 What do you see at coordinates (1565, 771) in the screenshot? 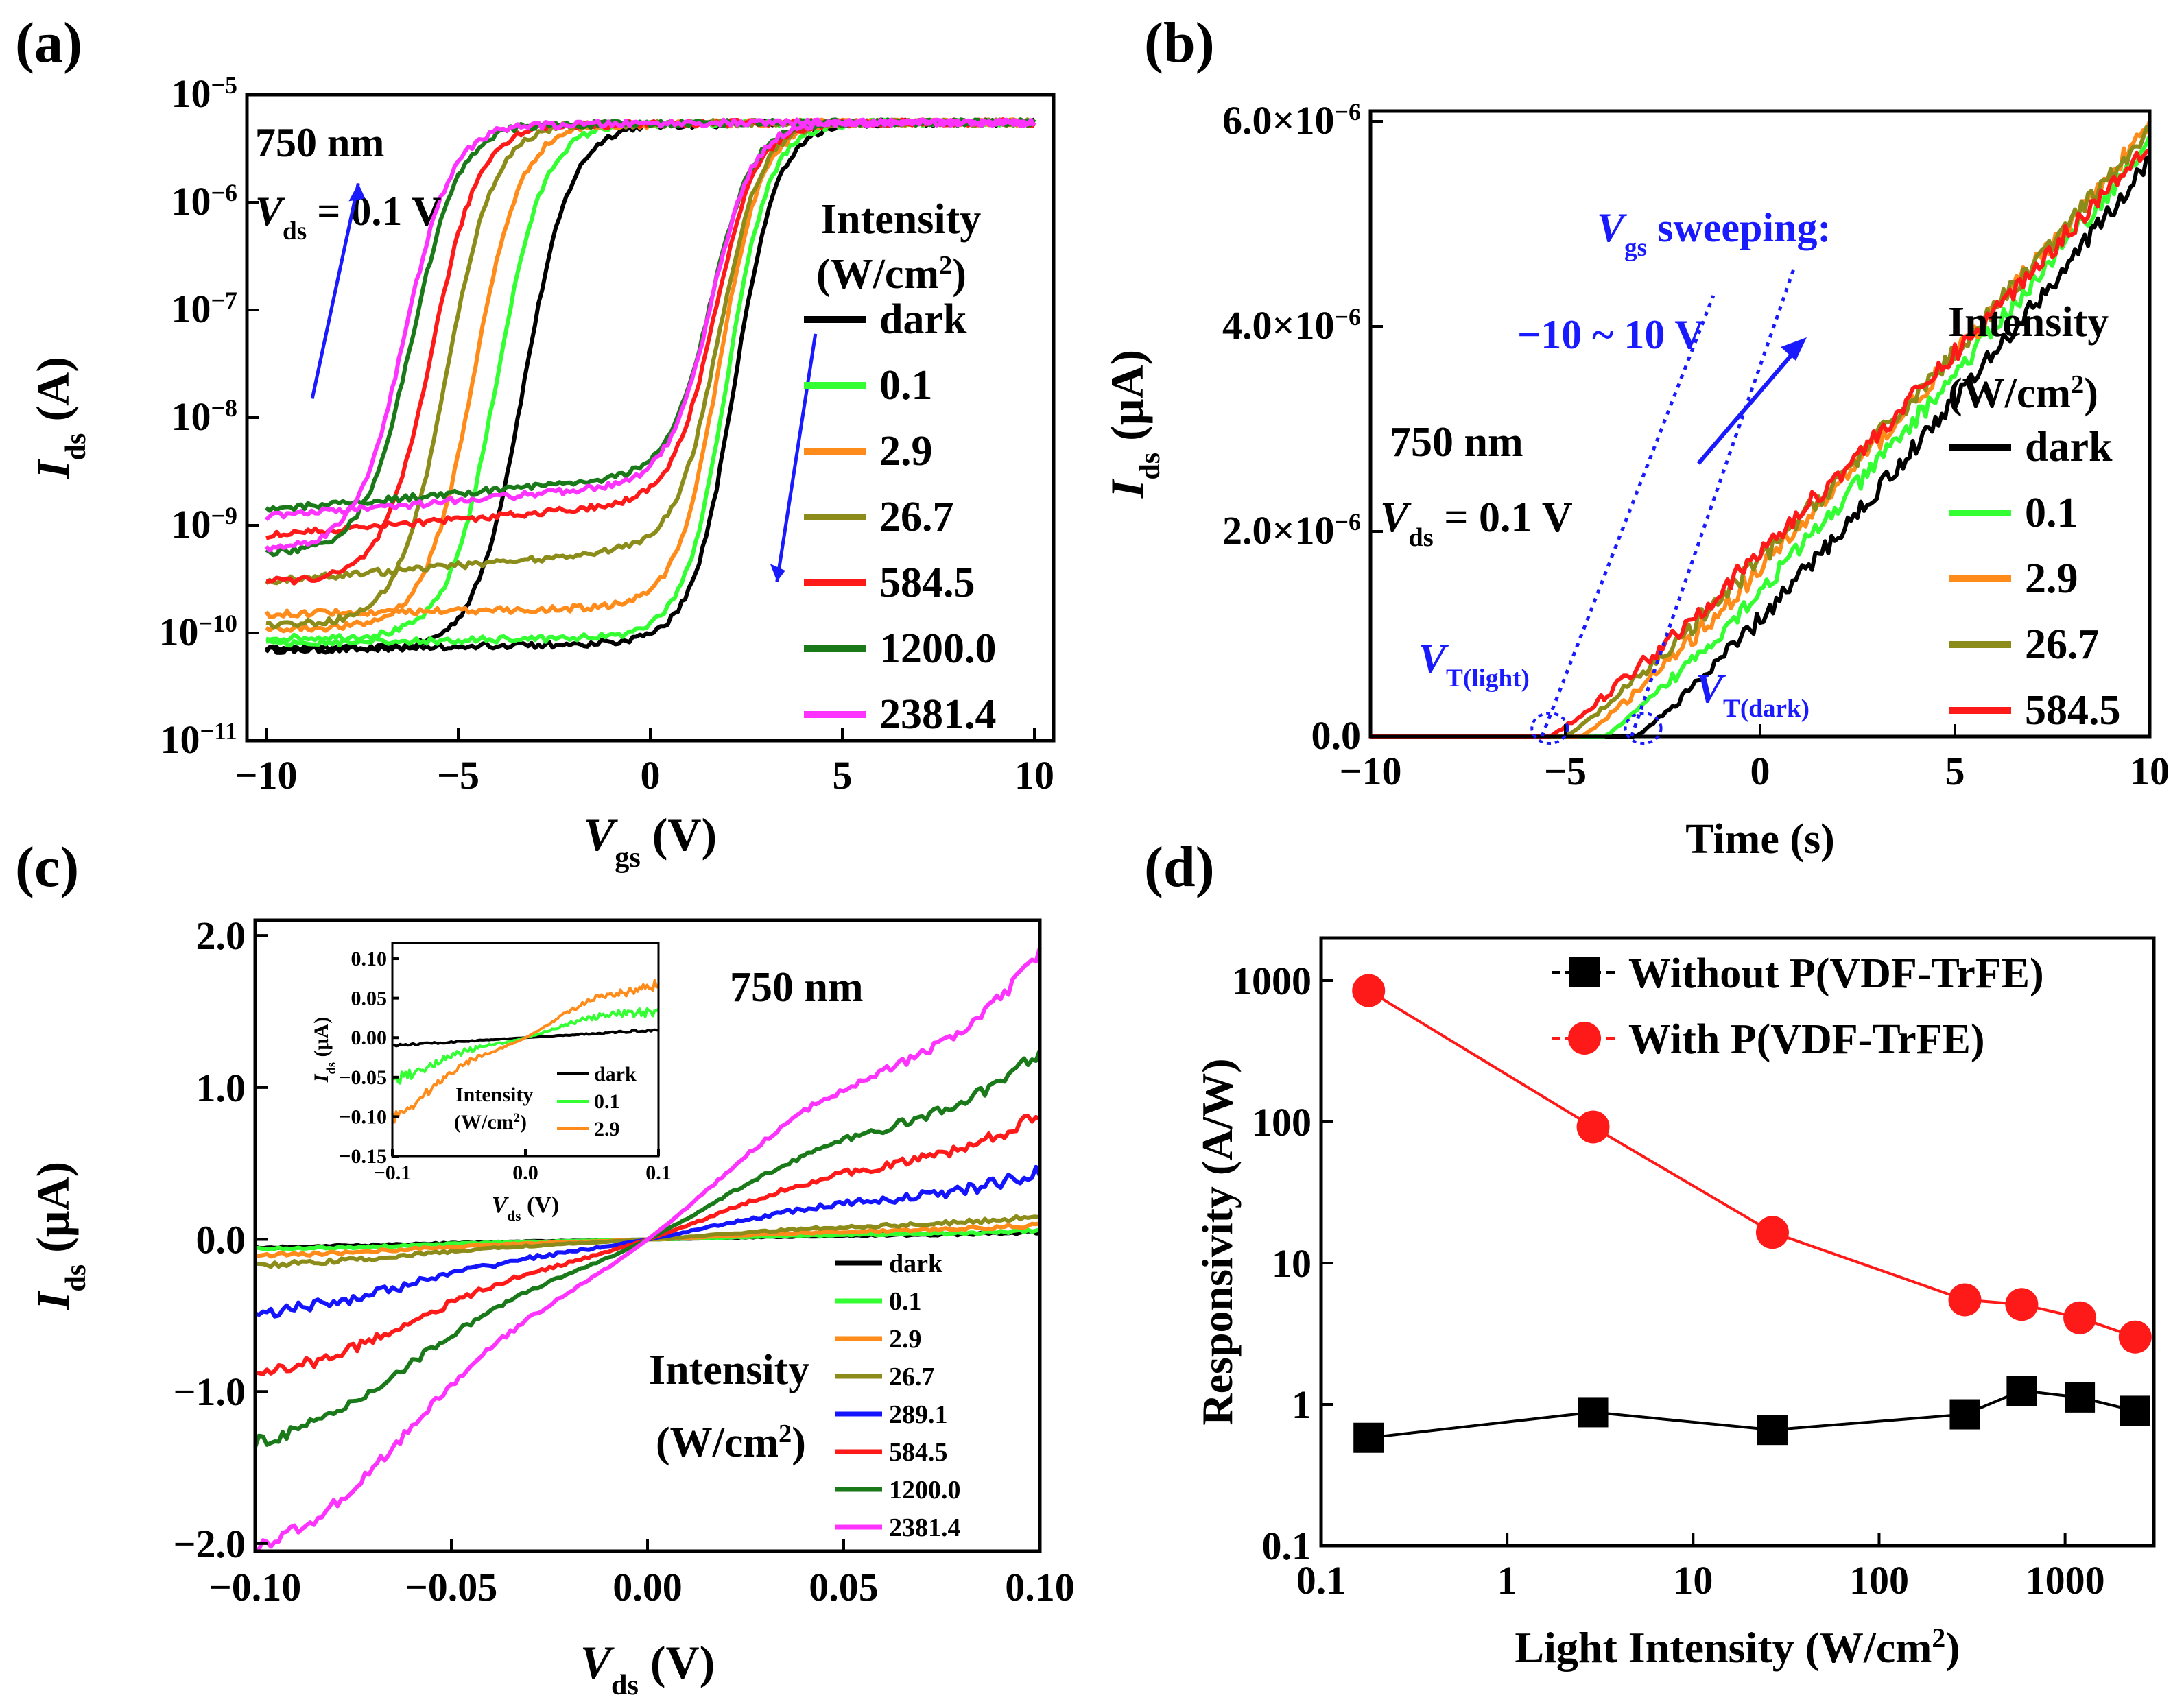
I see `x-tick-label-b: −5` at bounding box center [1565, 771].